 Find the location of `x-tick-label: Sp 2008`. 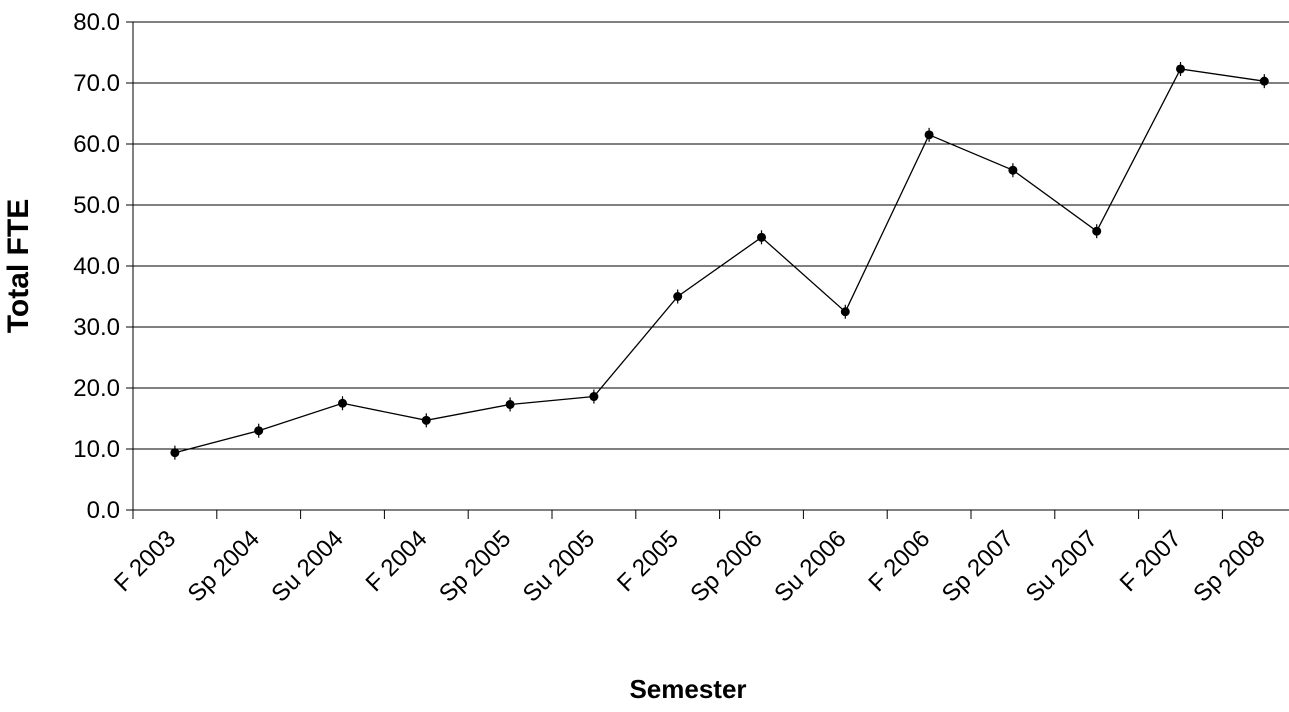

x-tick-label: Sp 2008 is located at coordinates (1229, 566).